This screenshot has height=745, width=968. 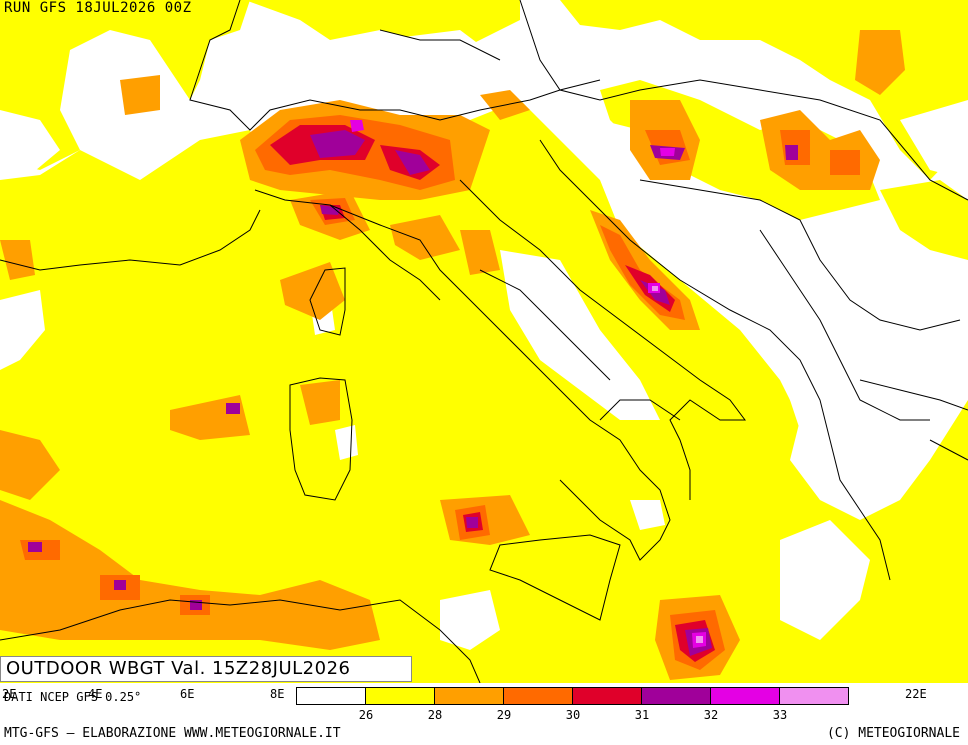 What do you see at coordinates (504, 715) in the screenshot?
I see `legend-tick-29: 29` at bounding box center [504, 715].